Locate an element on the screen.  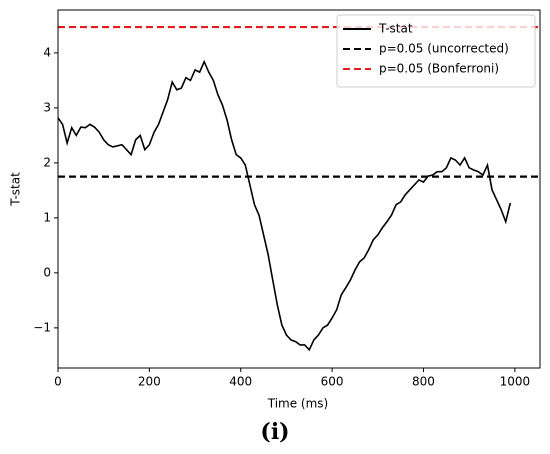
y-tick-label: 1 is located at coordinates (47, 217).